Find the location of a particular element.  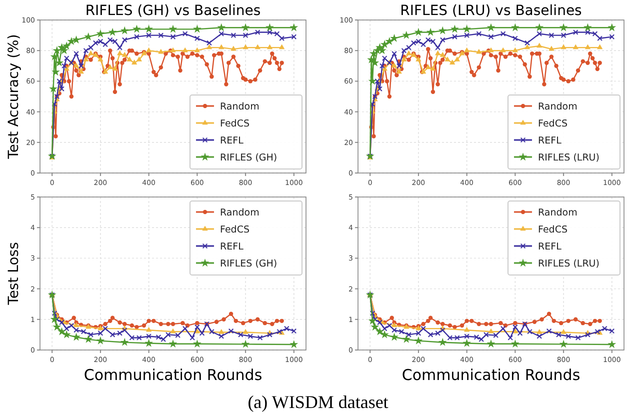

chart-title: RIFLES (GH) vs Baselines is located at coordinates (173, 11).